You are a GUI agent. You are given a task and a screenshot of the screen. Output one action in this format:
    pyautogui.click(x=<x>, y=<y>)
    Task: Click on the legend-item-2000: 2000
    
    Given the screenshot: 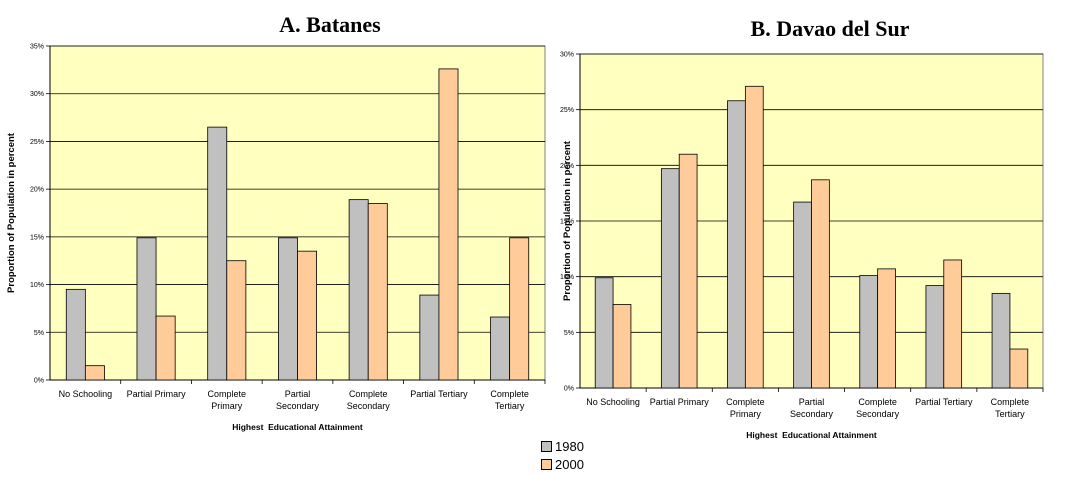 What is the action you would take?
    pyautogui.click(x=567, y=464)
    